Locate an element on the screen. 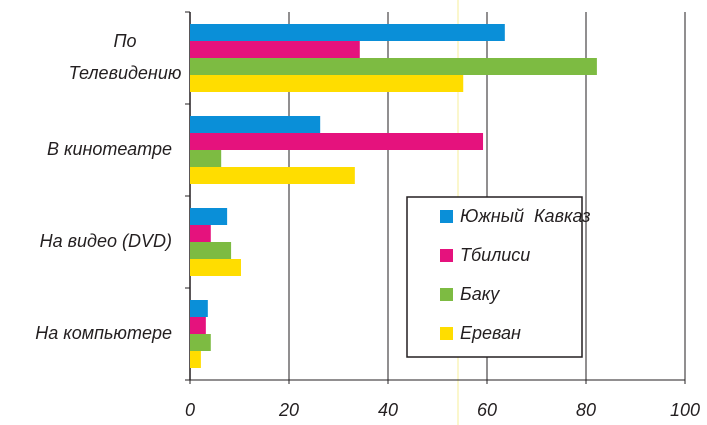 This screenshot has width=707, height=425. legend-label: Тбилиси is located at coordinates (495, 255).